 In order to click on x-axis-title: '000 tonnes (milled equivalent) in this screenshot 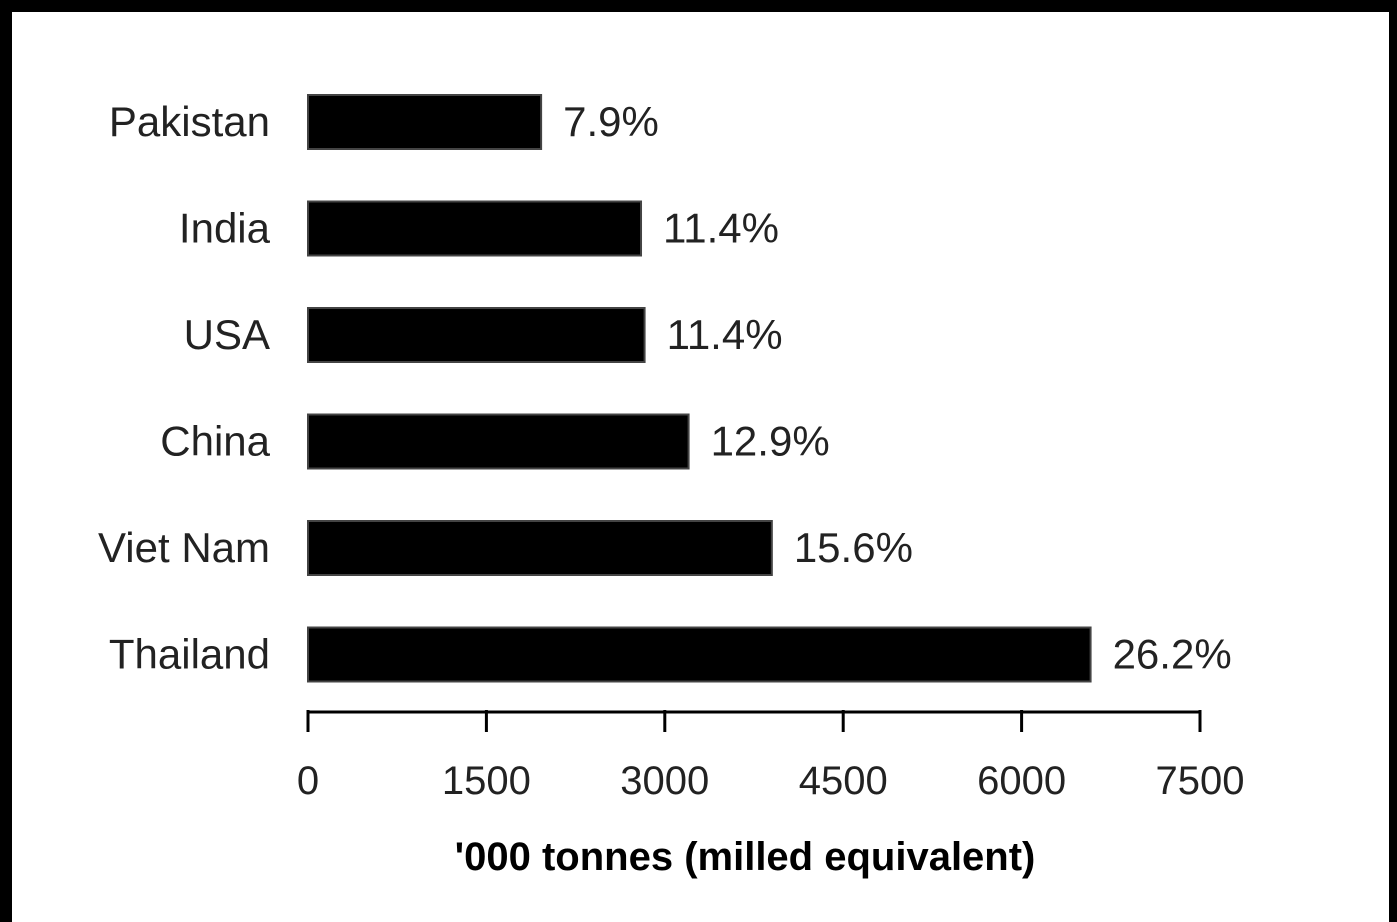, I will do `click(745, 857)`.